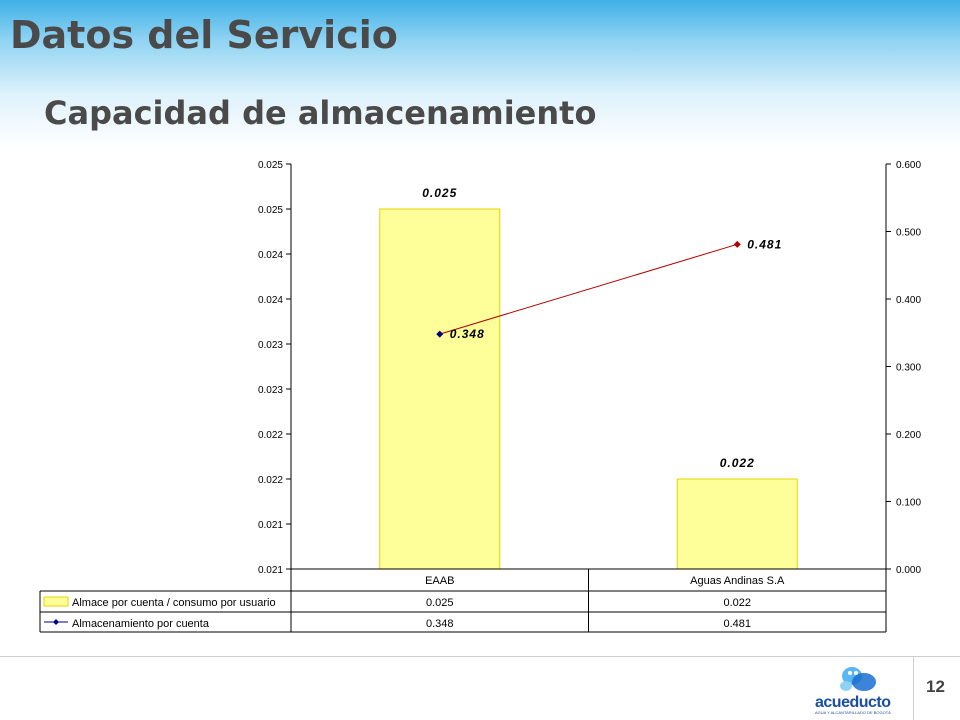 The width and height of the screenshot is (960, 720). What do you see at coordinates (737, 603) in the screenshot?
I see `table-cell: 0.022` at bounding box center [737, 603].